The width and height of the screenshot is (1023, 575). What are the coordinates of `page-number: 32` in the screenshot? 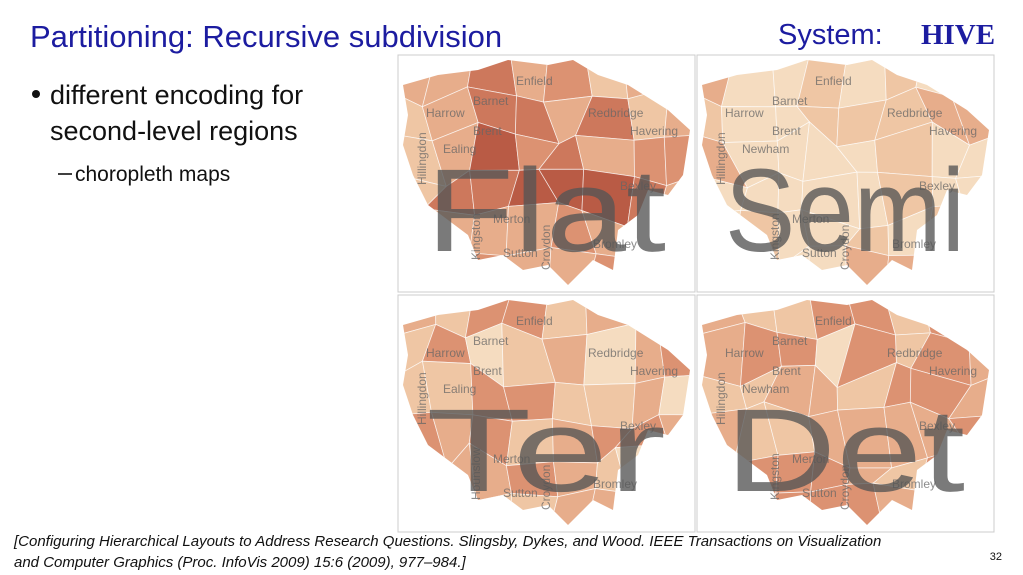 It's located at (996, 557).